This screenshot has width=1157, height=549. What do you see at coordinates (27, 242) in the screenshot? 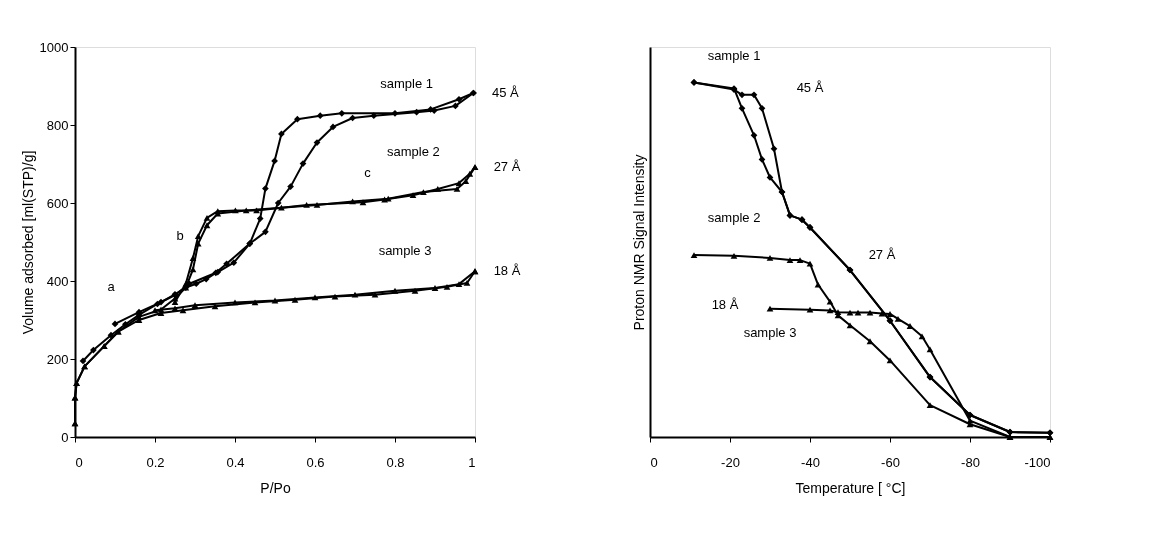
I see `y-axis-title: Volume adsorbed [ml(STP)/g]` at bounding box center [27, 242].